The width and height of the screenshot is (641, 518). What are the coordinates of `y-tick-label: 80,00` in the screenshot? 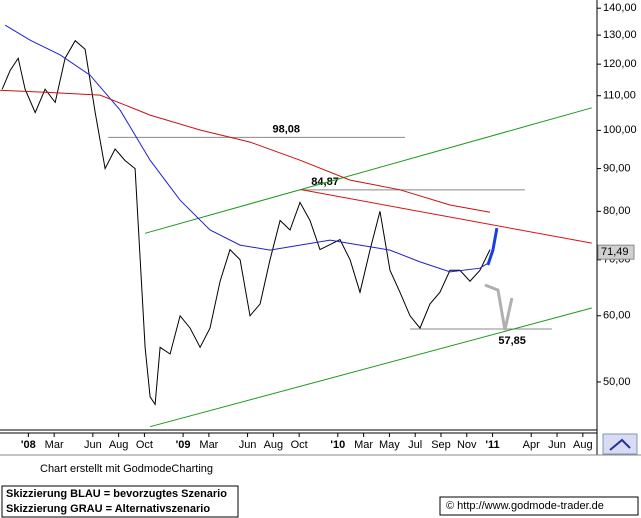 It's located at (617, 211).